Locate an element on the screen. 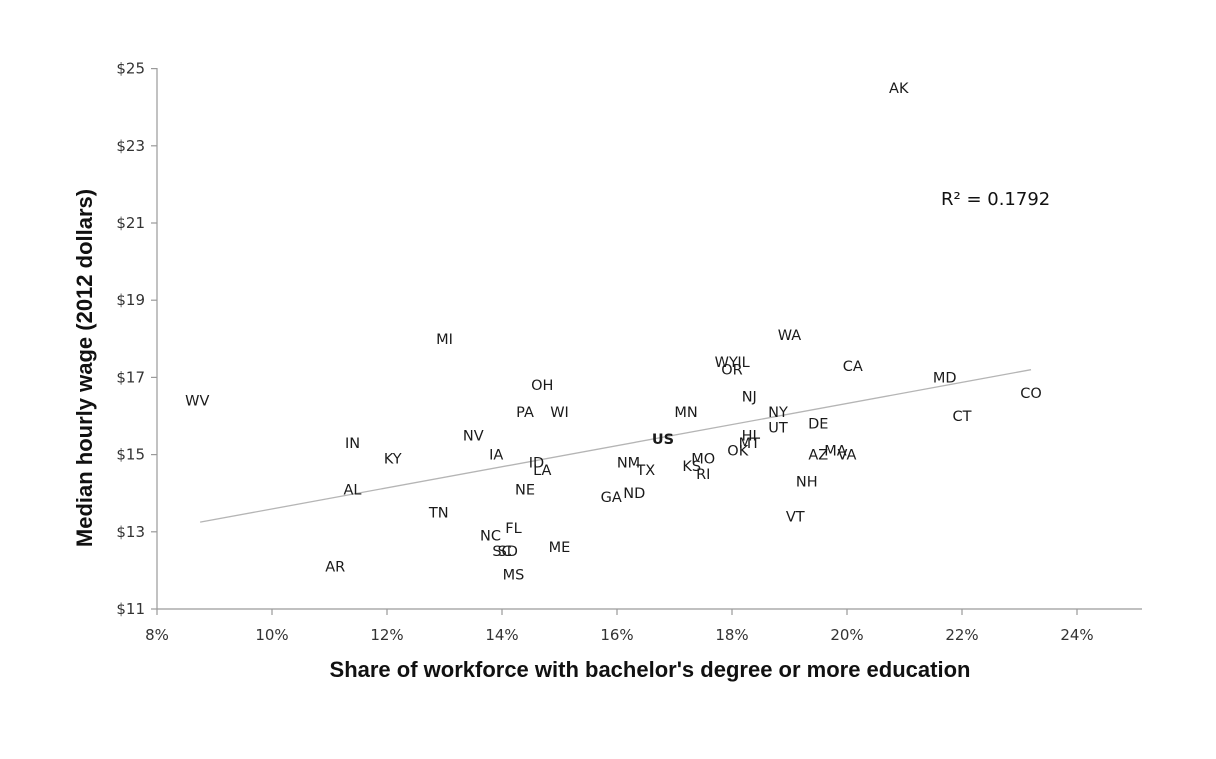  data-point-la: LA is located at coordinates (542, 471).